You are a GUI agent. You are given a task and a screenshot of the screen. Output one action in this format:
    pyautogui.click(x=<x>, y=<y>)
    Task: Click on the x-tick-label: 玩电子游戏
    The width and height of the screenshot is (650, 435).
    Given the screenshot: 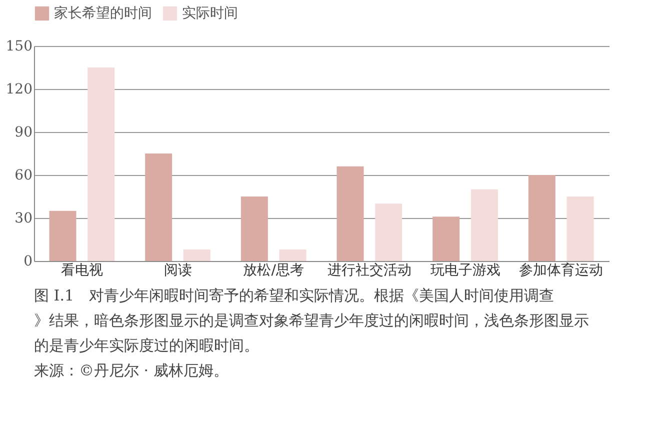 What is the action you would take?
    pyautogui.click(x=465, y=270)
    